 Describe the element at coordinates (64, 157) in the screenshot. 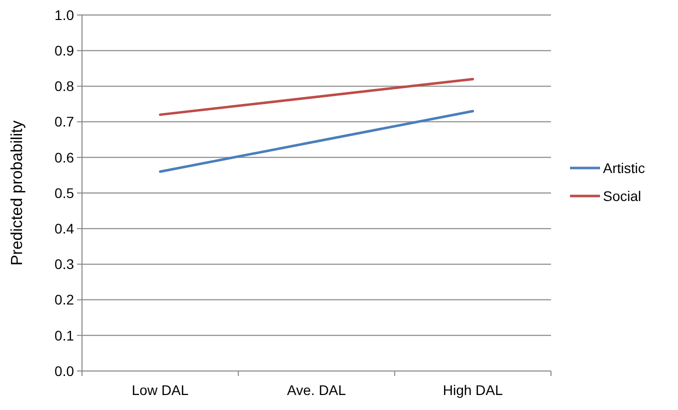

I see `y-tick-label: 0.6` at that location.